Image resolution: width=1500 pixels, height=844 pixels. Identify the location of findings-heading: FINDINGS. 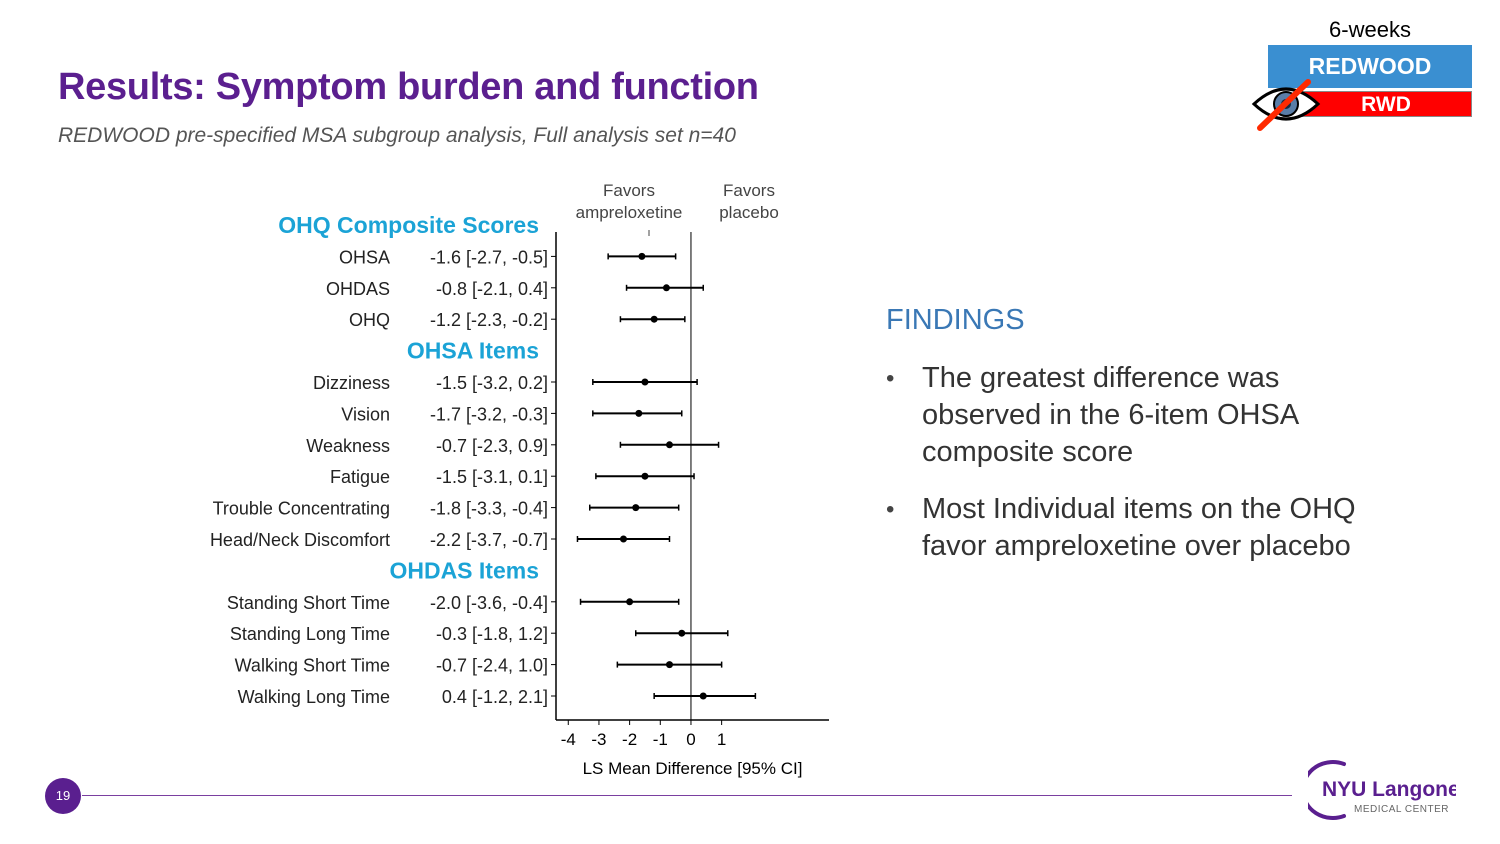
(955, 320).